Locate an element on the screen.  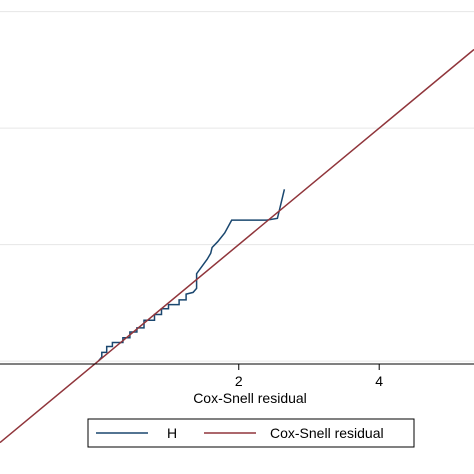
legend: H Cox-Snell residual is located at coordinates (251, 433).